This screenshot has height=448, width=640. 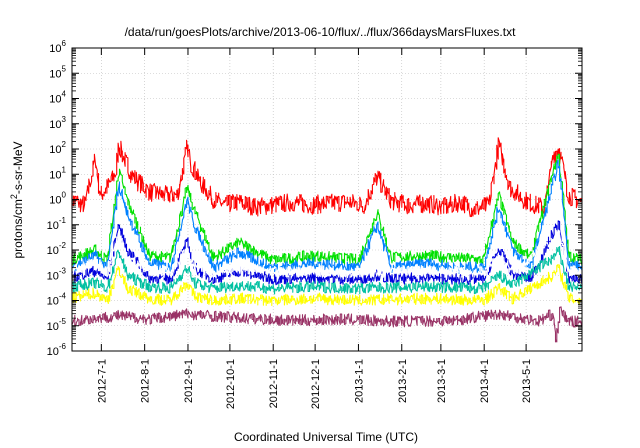 I want to click on y-tick-label: 10⁻¹, so click(x=57, y=224).